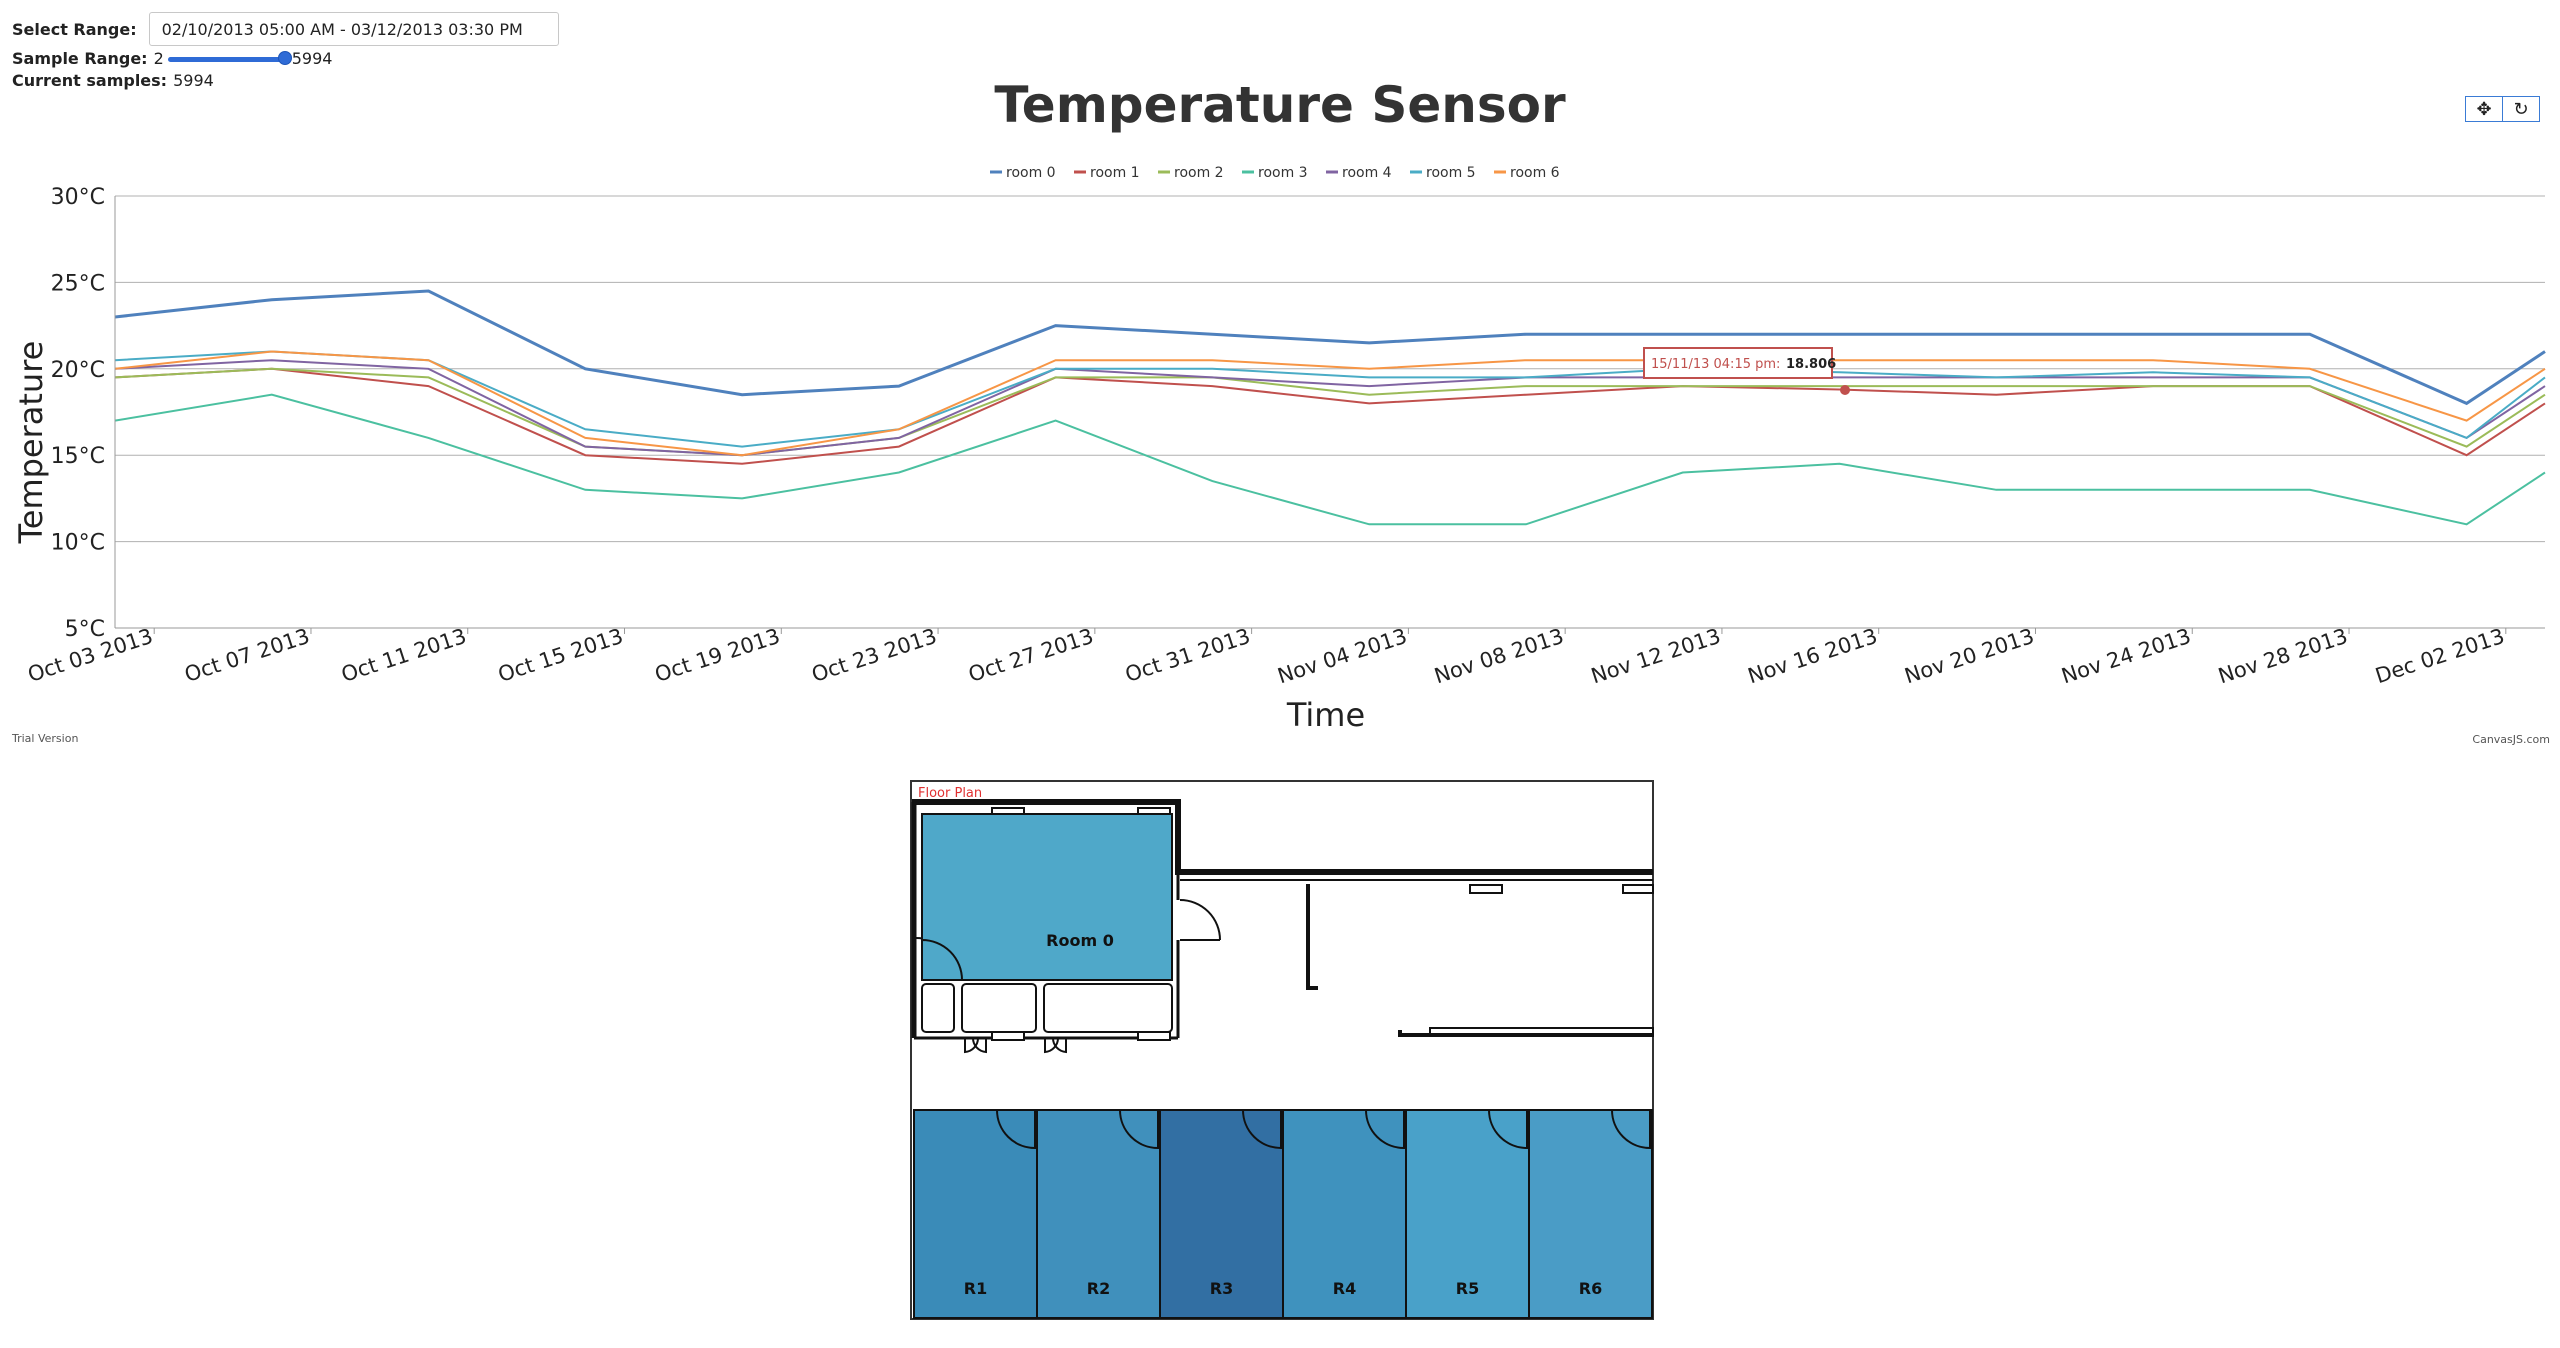 The width and height of the screenshot is (2560, 1348). Describe the element at coordinates (2125, 656) in the screenshot. I see `x-tick-label: Nov 24 2013` at that location.